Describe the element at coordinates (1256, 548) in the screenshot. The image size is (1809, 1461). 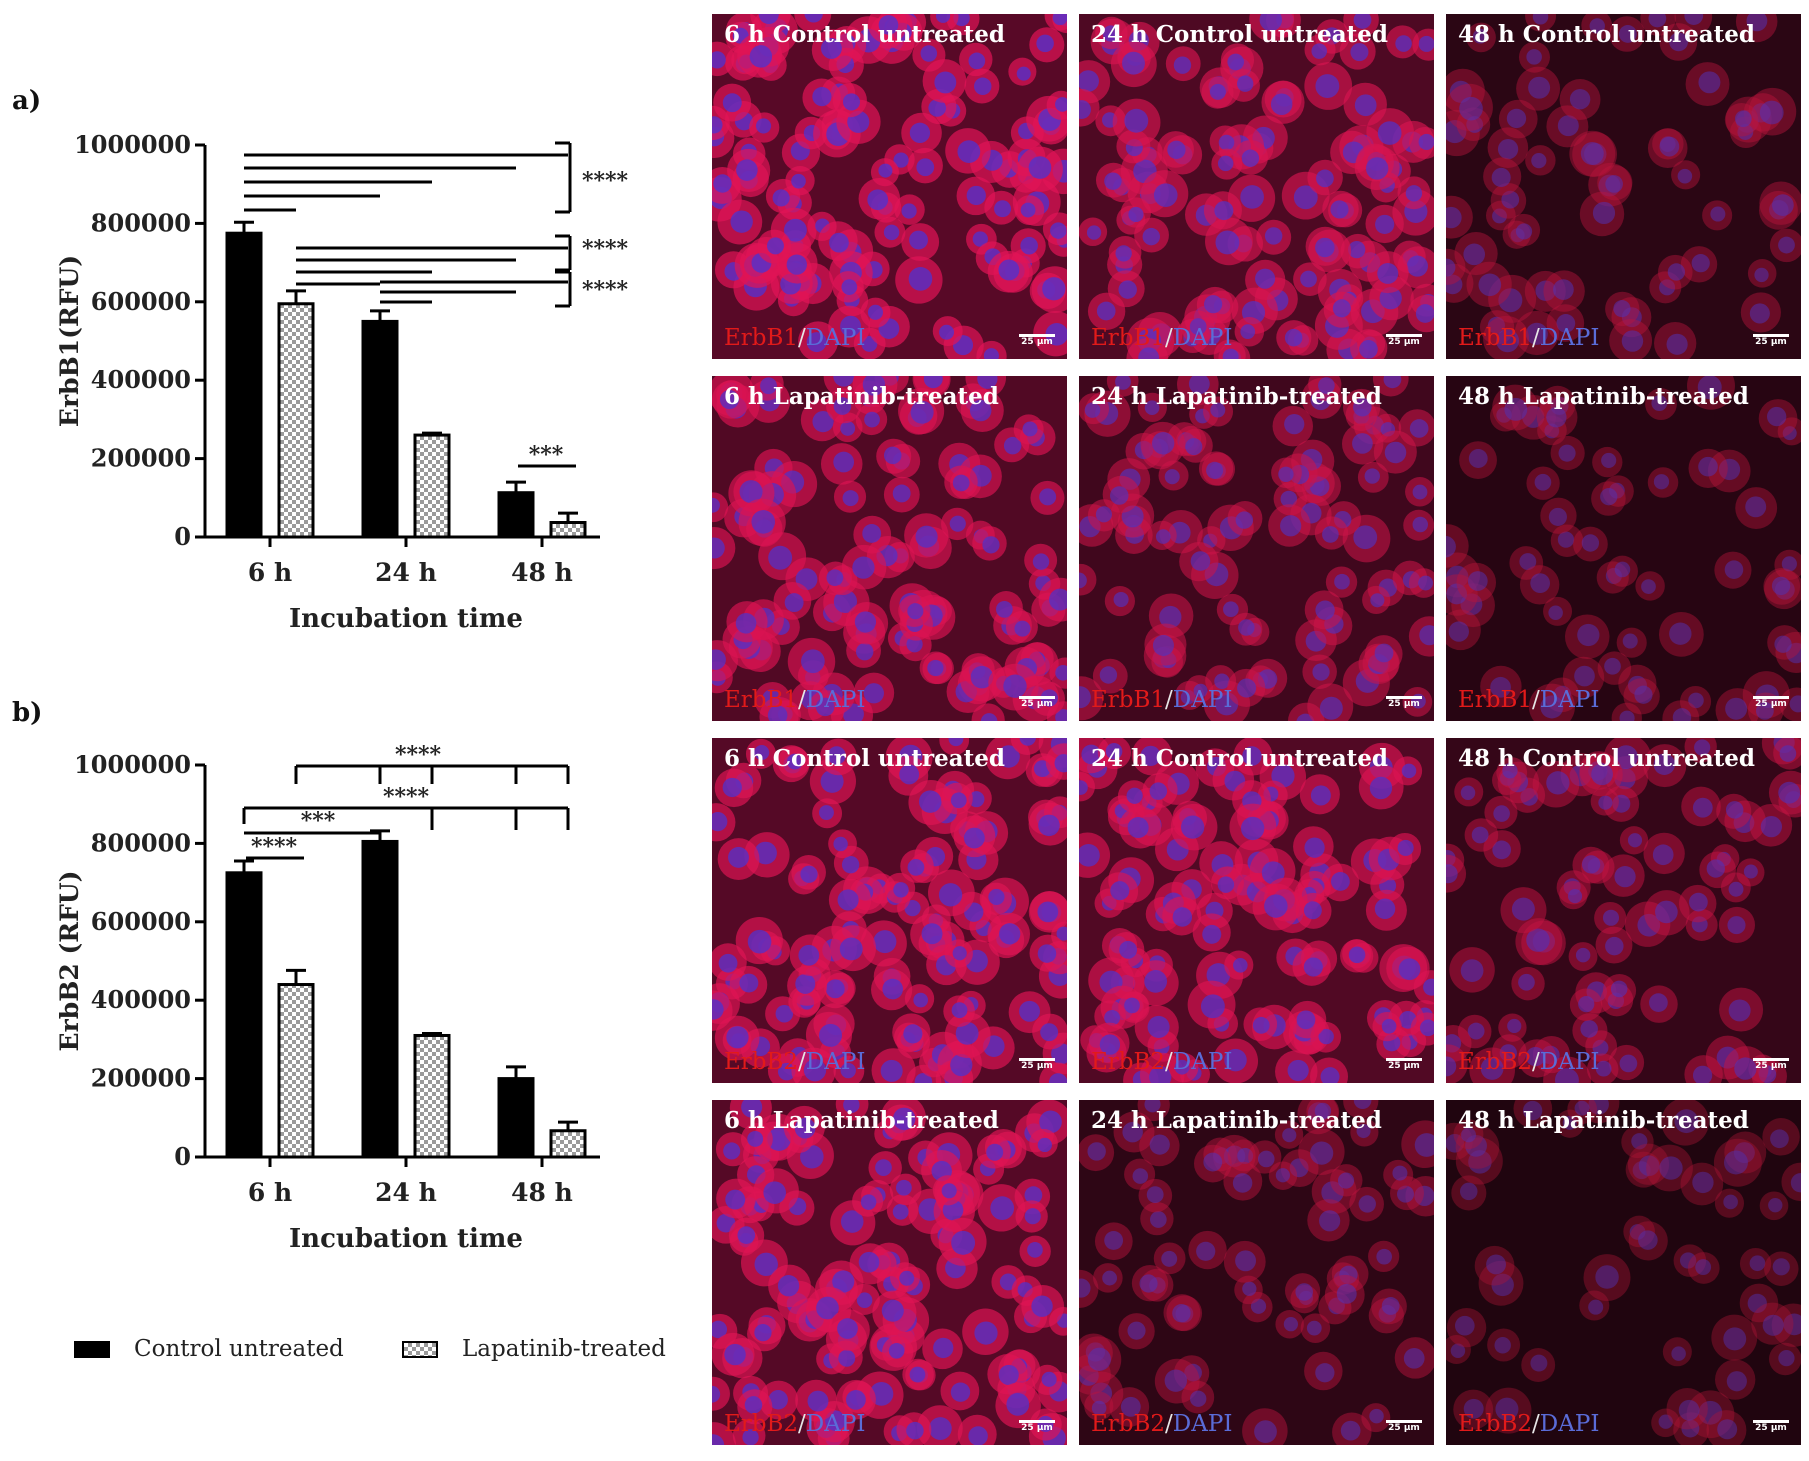
I see `micrograph-tile: 24 h Lapatinib-treated ErbB1/DAPI 25 µm` at that location.